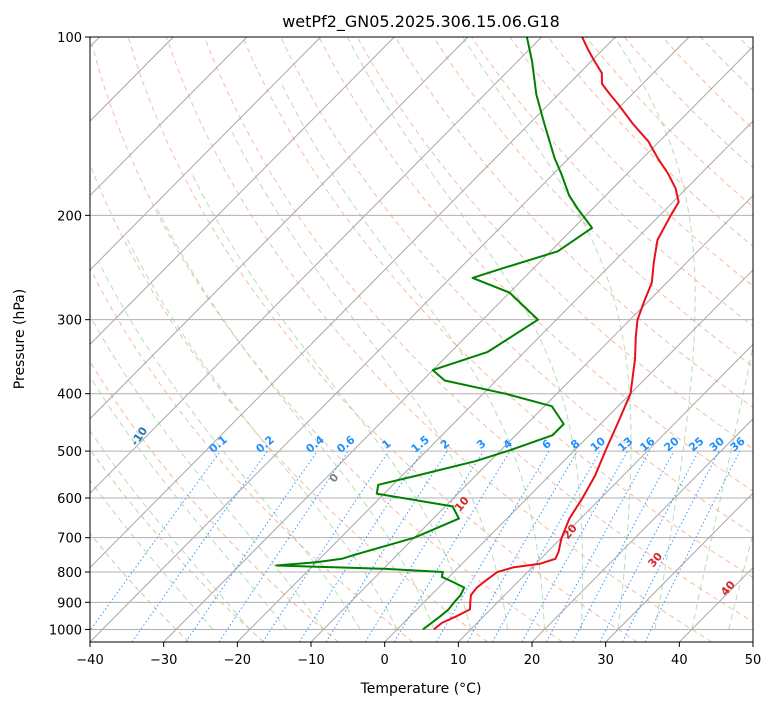 The image size is (775, 708). What do you see at coordinates (315, 444) in the screenshot?
I see `mixing-ratio-label: 0.4` at bounding box center [315, 444].